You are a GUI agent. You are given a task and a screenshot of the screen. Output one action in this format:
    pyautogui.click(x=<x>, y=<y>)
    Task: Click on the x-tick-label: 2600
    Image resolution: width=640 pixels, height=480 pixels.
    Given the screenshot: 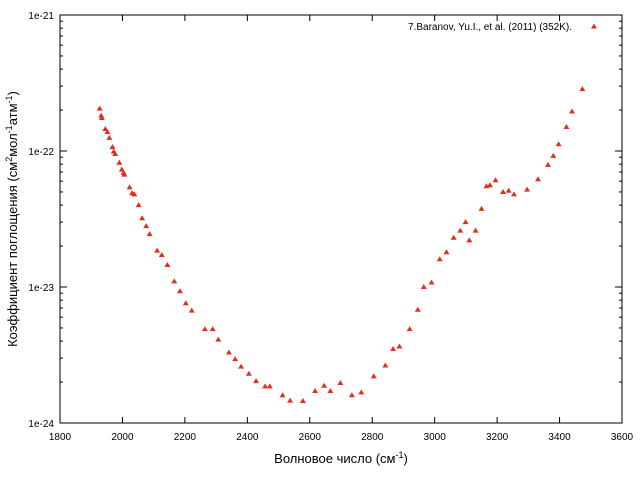 What is the action you would take?
    pyautogui.click(x=310, y=437)
    